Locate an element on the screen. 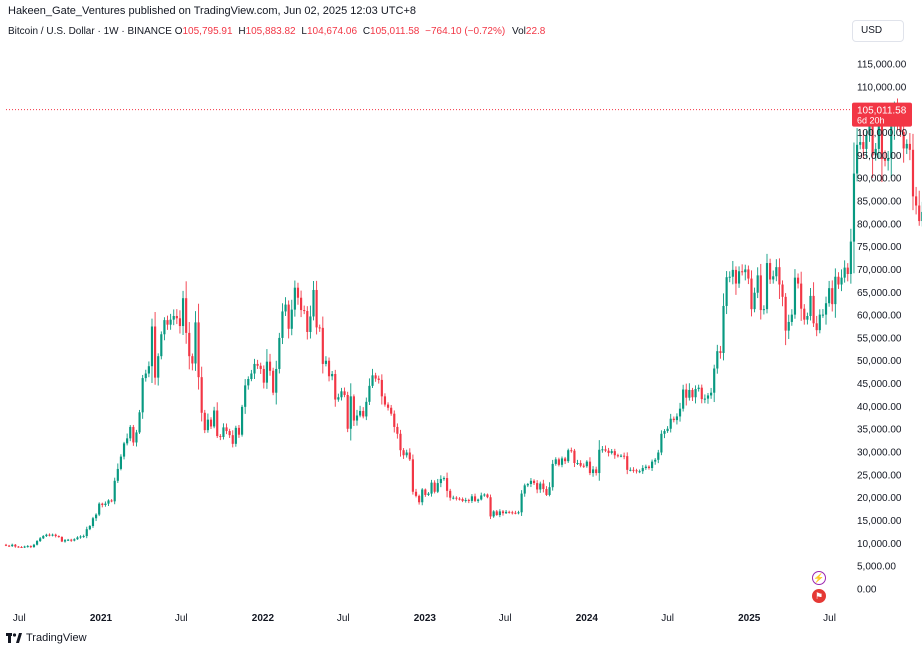 This screenshot has width=922, height=653. tradingview-footer: TradingView is located at coordinates (46, 638).